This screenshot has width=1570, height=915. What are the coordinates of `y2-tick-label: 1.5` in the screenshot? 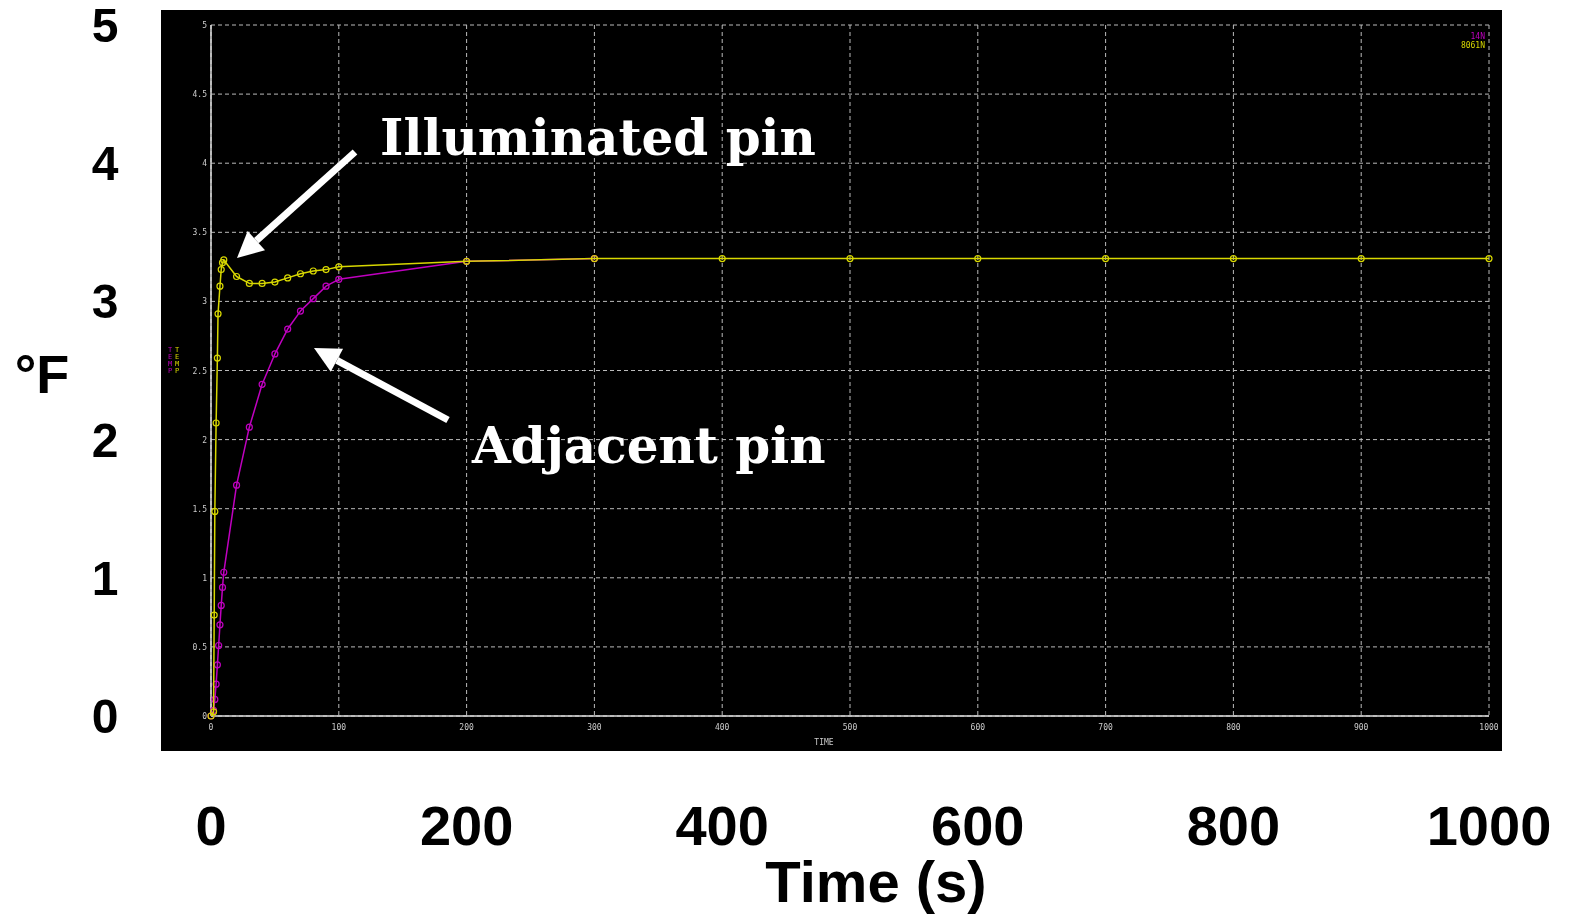 It's located at (200, 509).